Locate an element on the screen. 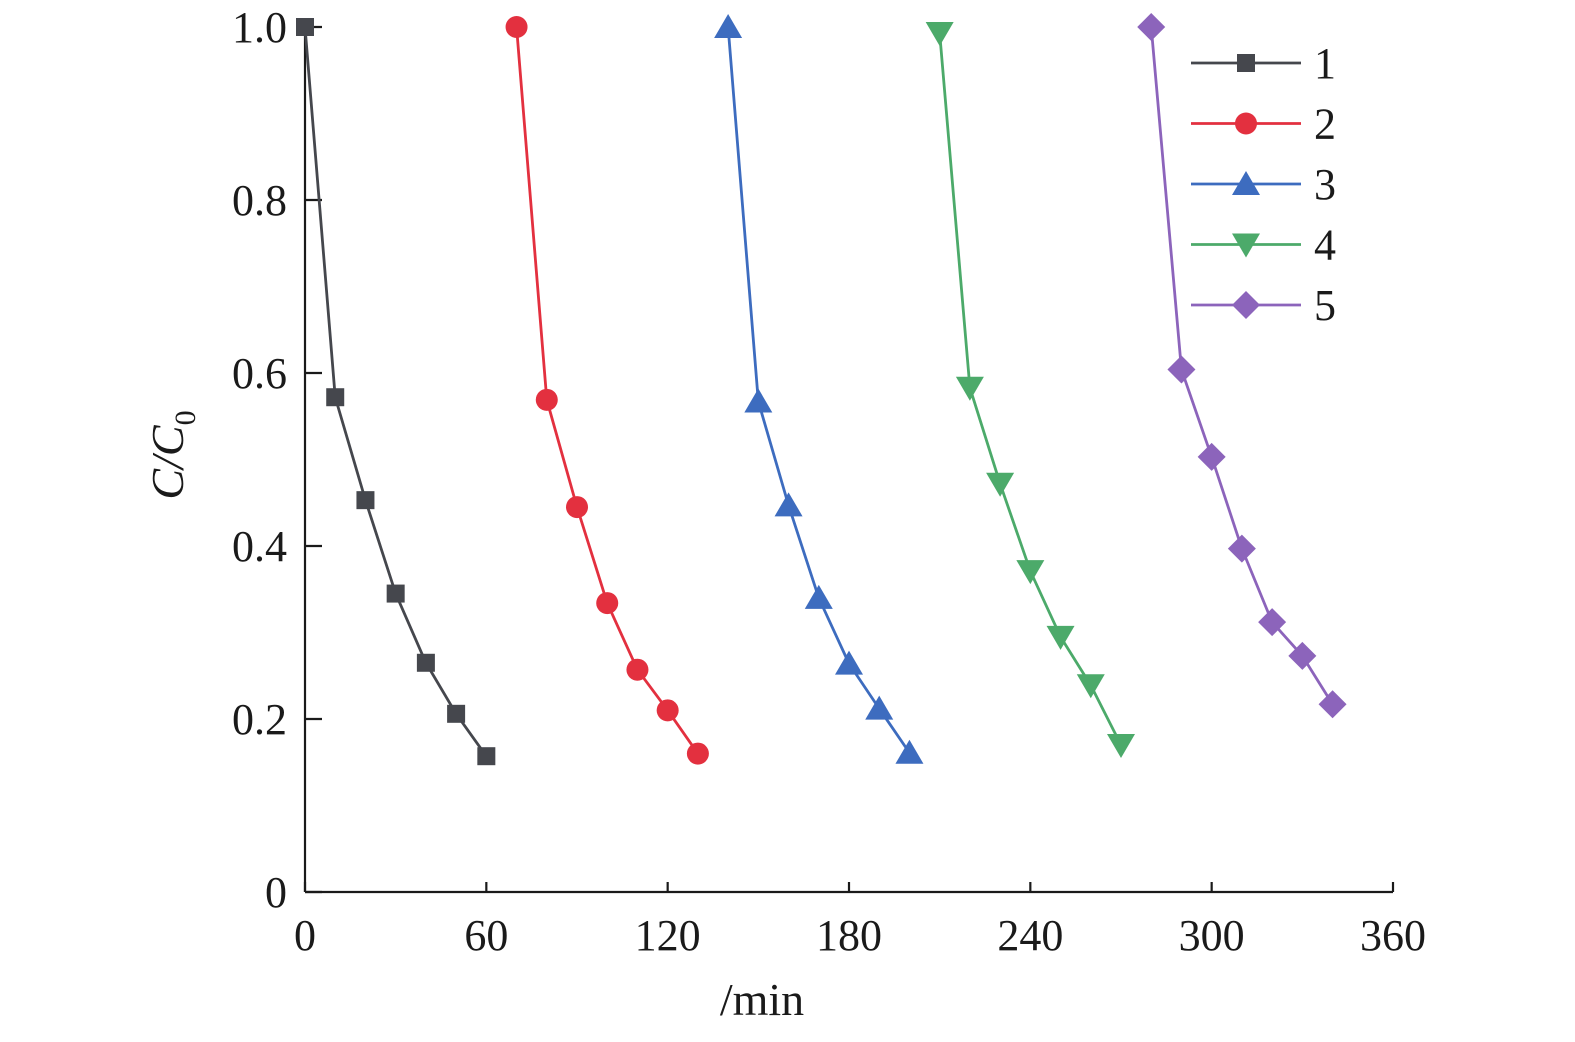 Image resolution: width=1575 pixels, height=1042 pixels. legend: 1 2 3 4 5 is located at coordinates (1263, 184).